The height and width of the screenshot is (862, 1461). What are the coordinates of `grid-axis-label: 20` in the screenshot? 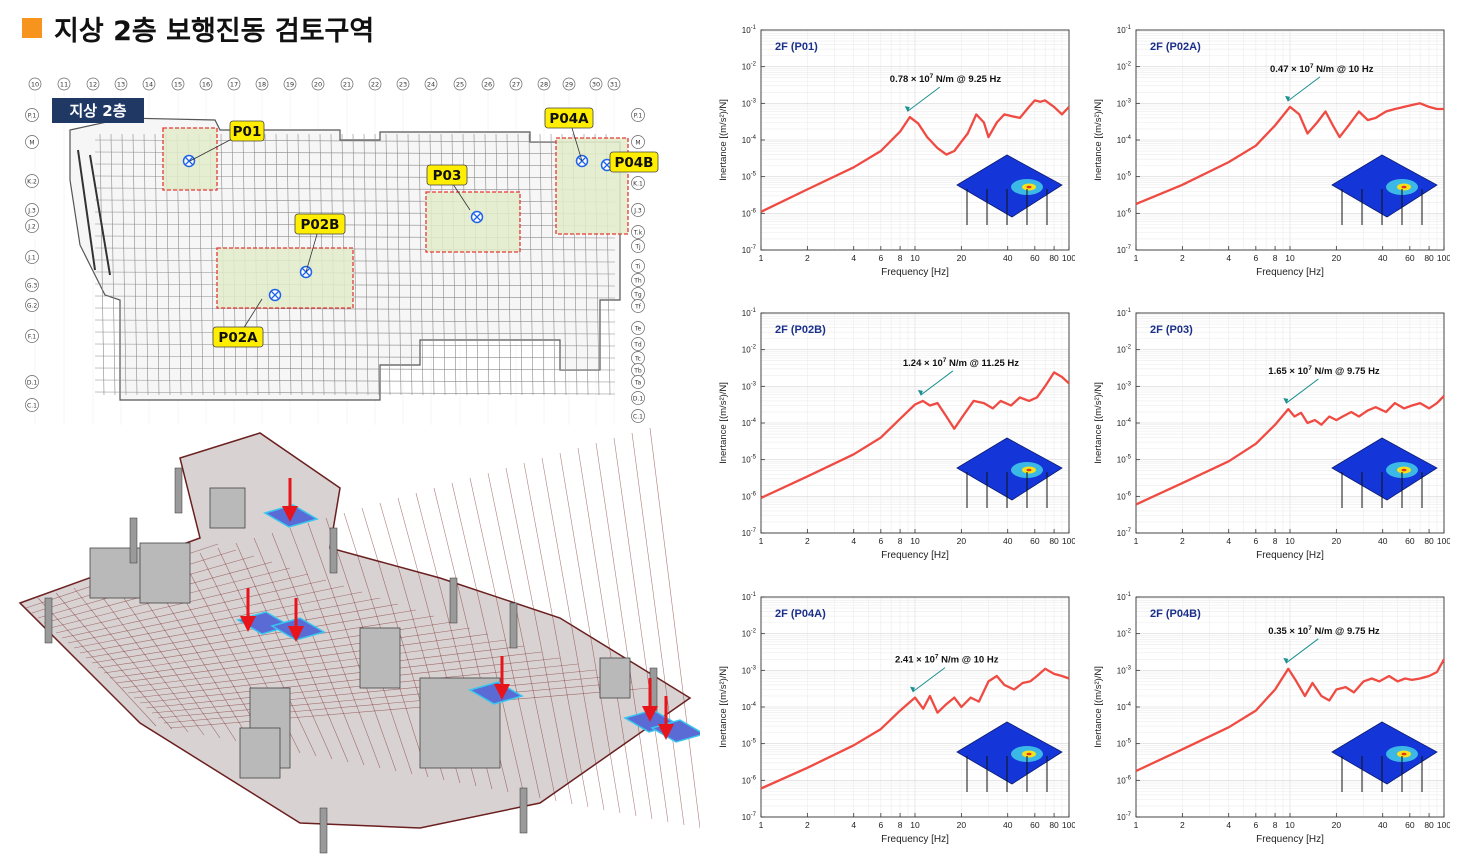 It's located at (318, 85).